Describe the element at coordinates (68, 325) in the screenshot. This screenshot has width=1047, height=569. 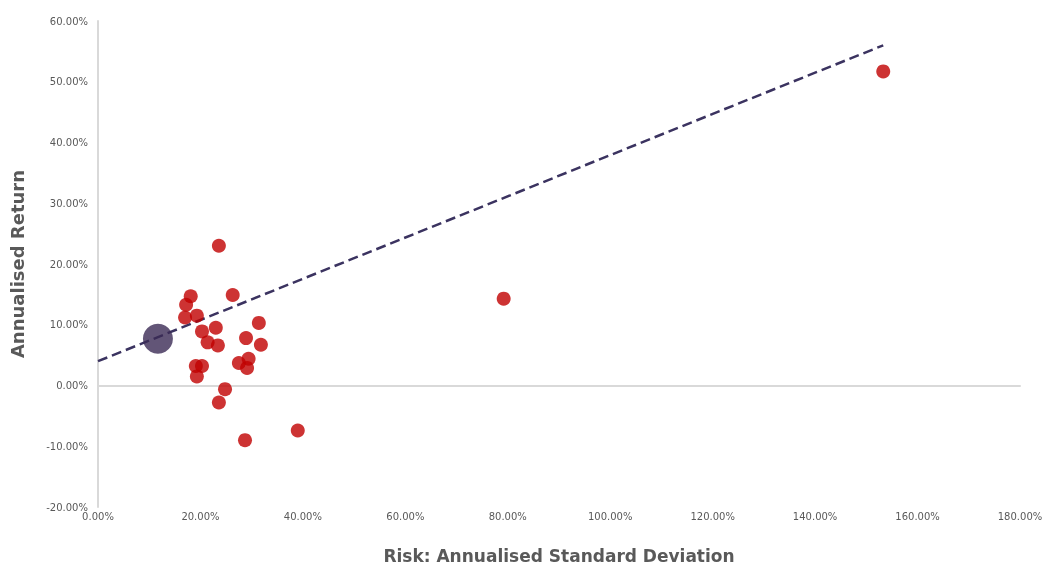
I see `y-tick-label: 10.00%` at that location.